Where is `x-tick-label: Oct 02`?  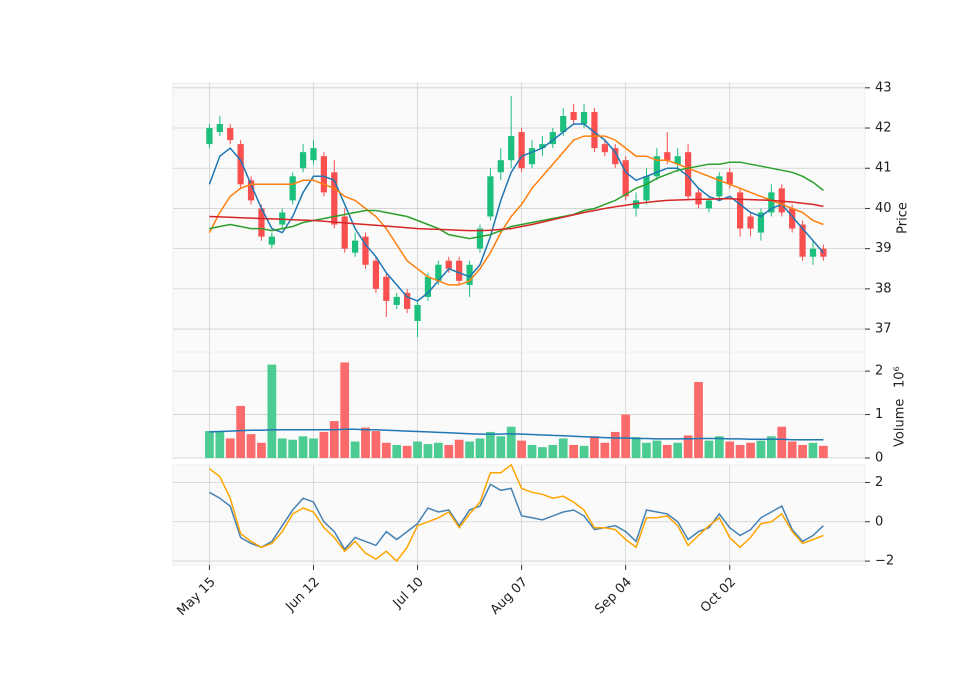
x-tick-label: Oct 02 is located at coordinates (718, 595).